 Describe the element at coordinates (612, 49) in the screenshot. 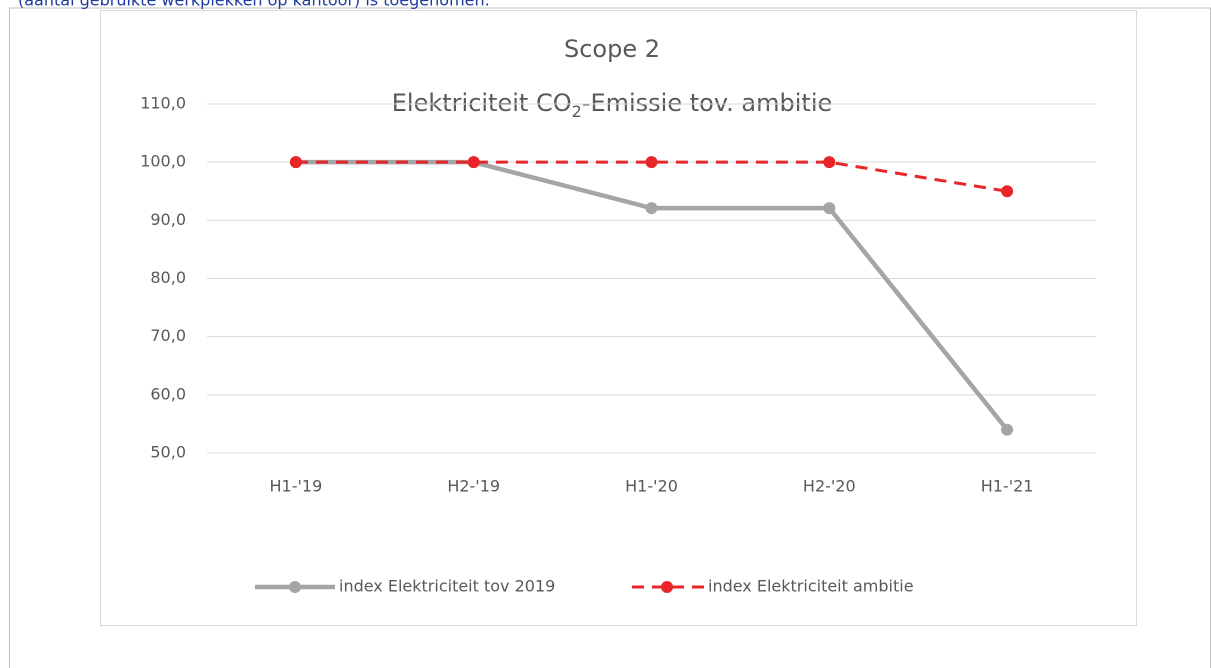

I see `chart-title: Scope 2` at that location.